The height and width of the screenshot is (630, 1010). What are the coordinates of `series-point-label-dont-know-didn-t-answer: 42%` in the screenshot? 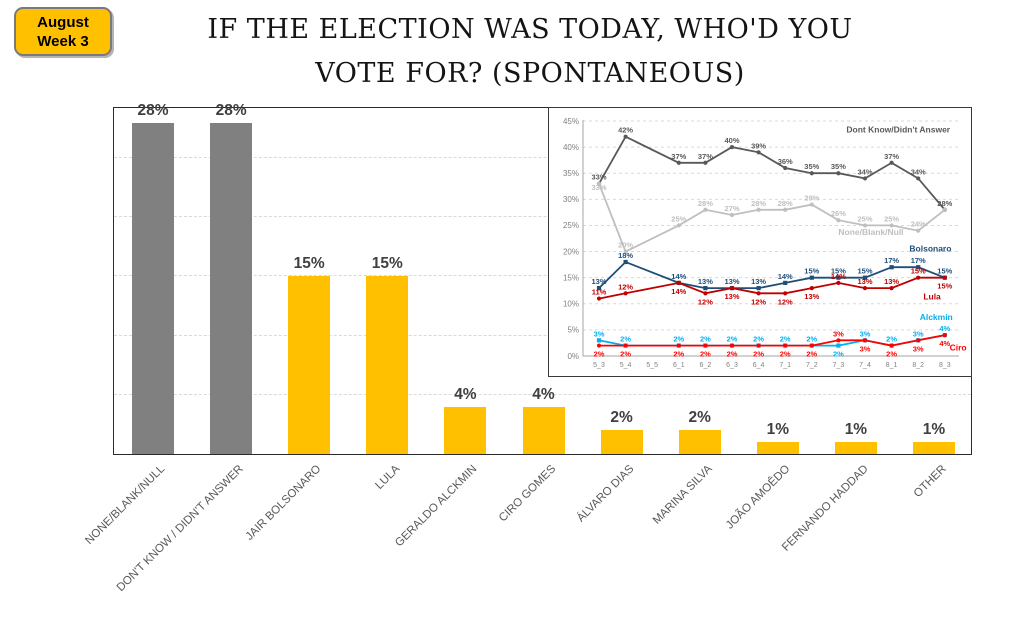 It's located at (625, 130).